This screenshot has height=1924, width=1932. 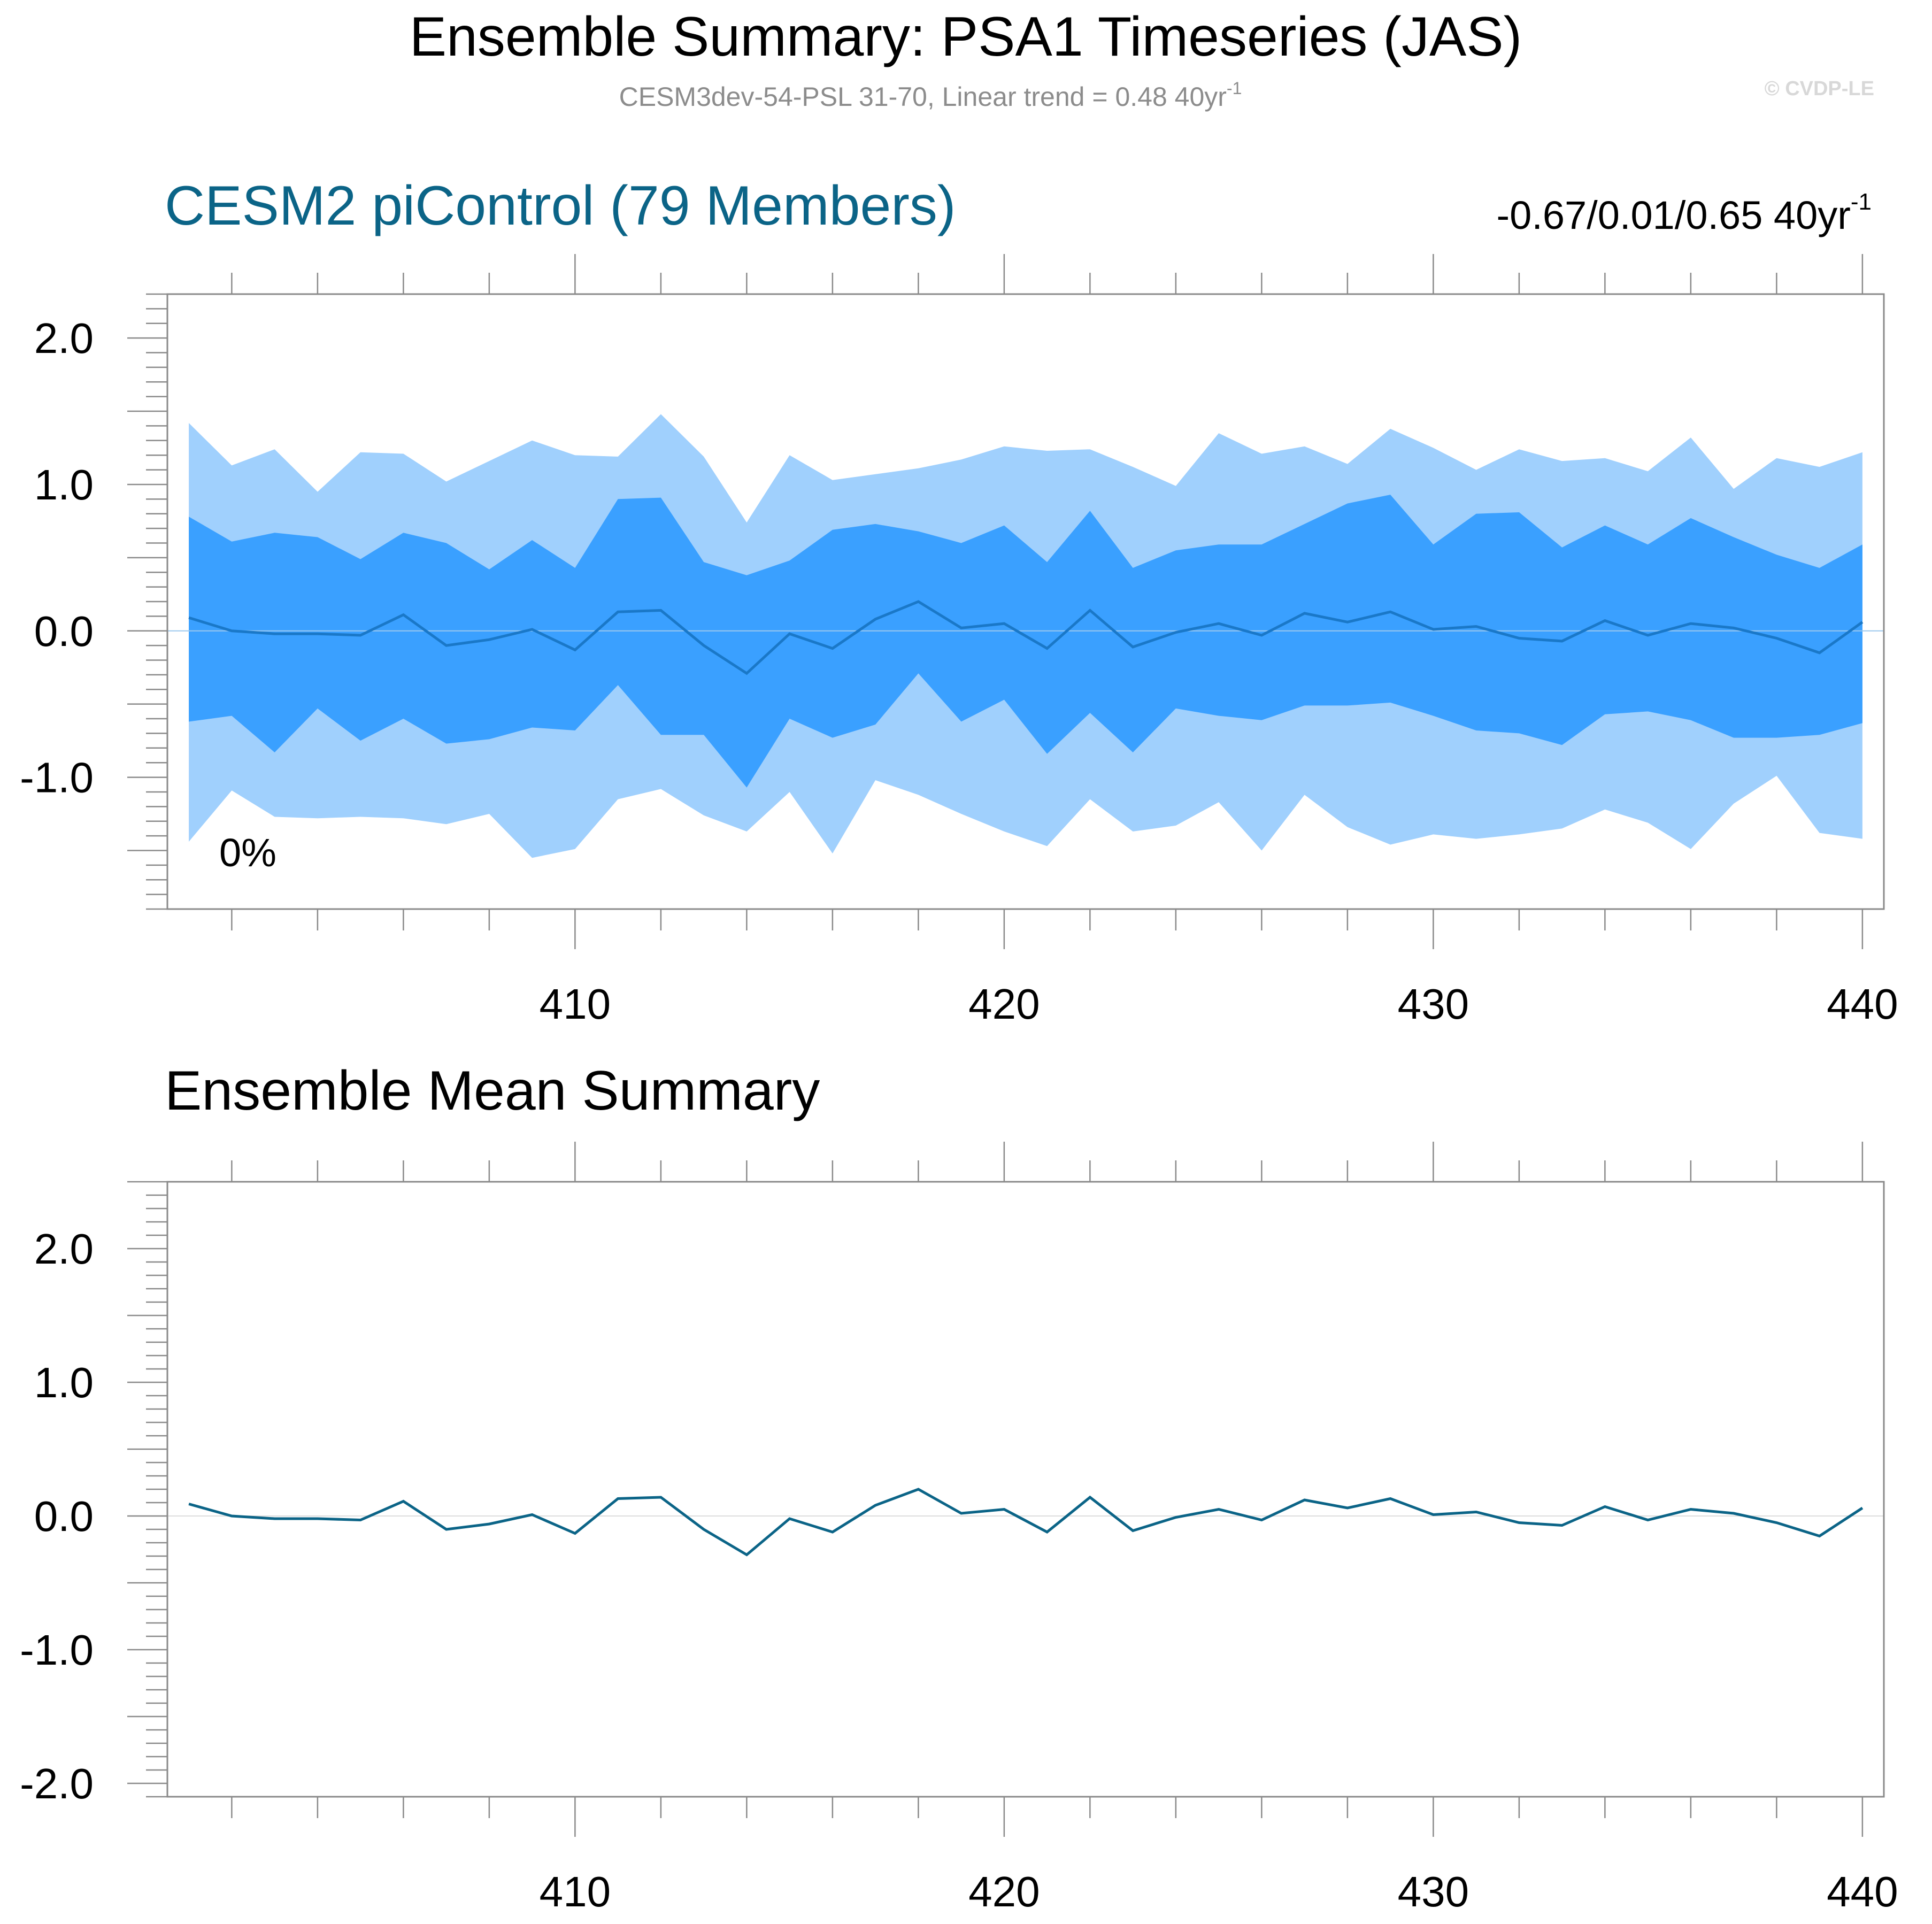 I want to click on figure-title: Ensemble Summary: PSA1 Timeseries (JAS), so click(x=966, y=37).